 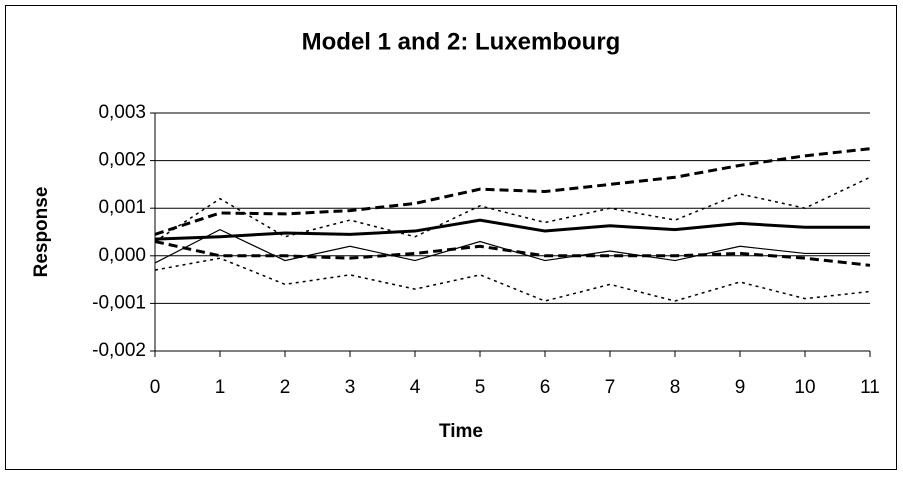 What do you see at coordinates (285, 387) in the screenshot?
I see `x-tick-label: 2` at bounding box center [285, 387].